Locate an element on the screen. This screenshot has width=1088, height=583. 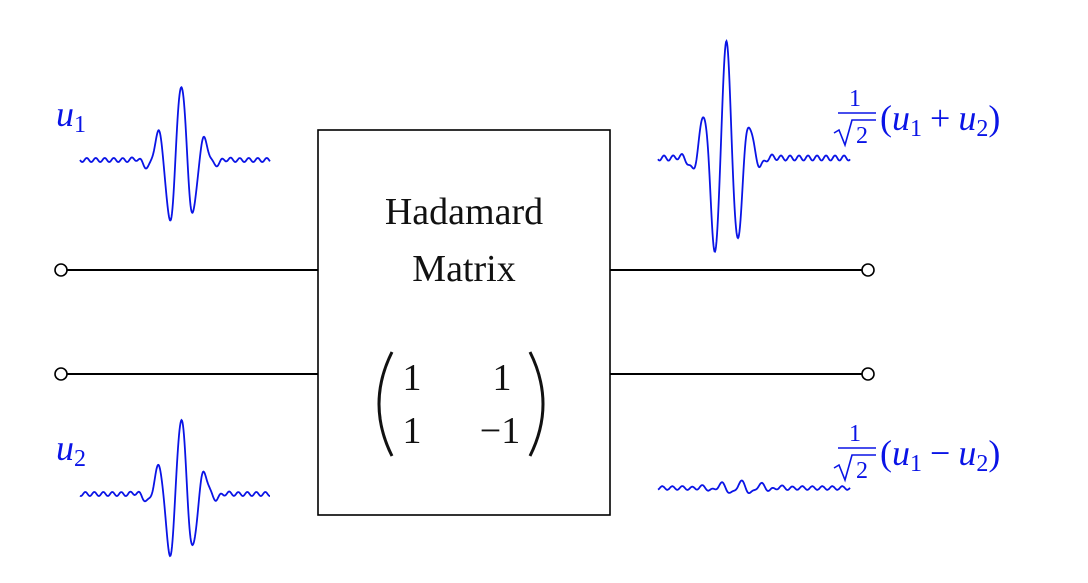
matrix-cell-2-2: −1 is located at coordinates (500, 431).